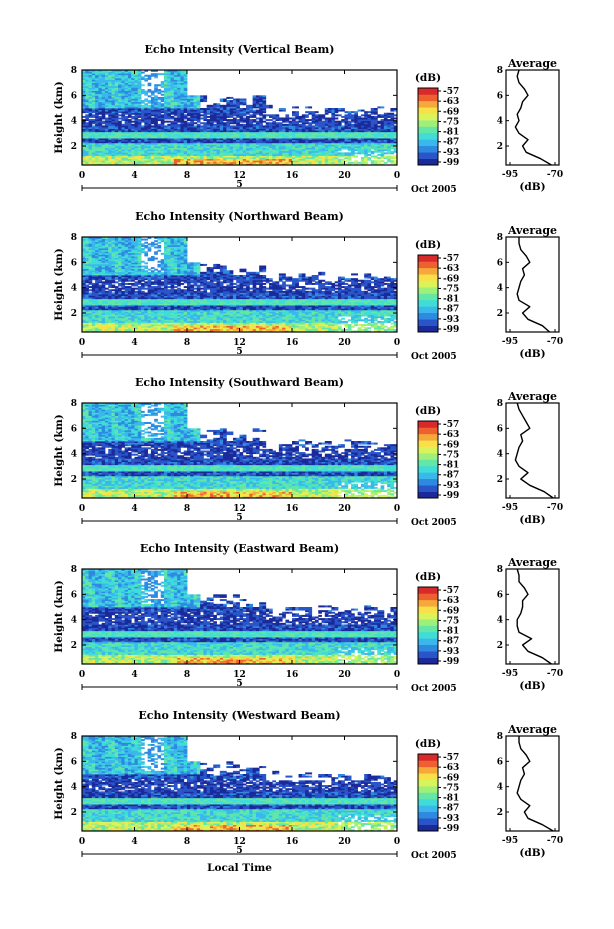  What do you see at coordinates (451, 143) in the screenshot?
I see `colorbar-tick-label: -87` at bounding box center [451, 143].